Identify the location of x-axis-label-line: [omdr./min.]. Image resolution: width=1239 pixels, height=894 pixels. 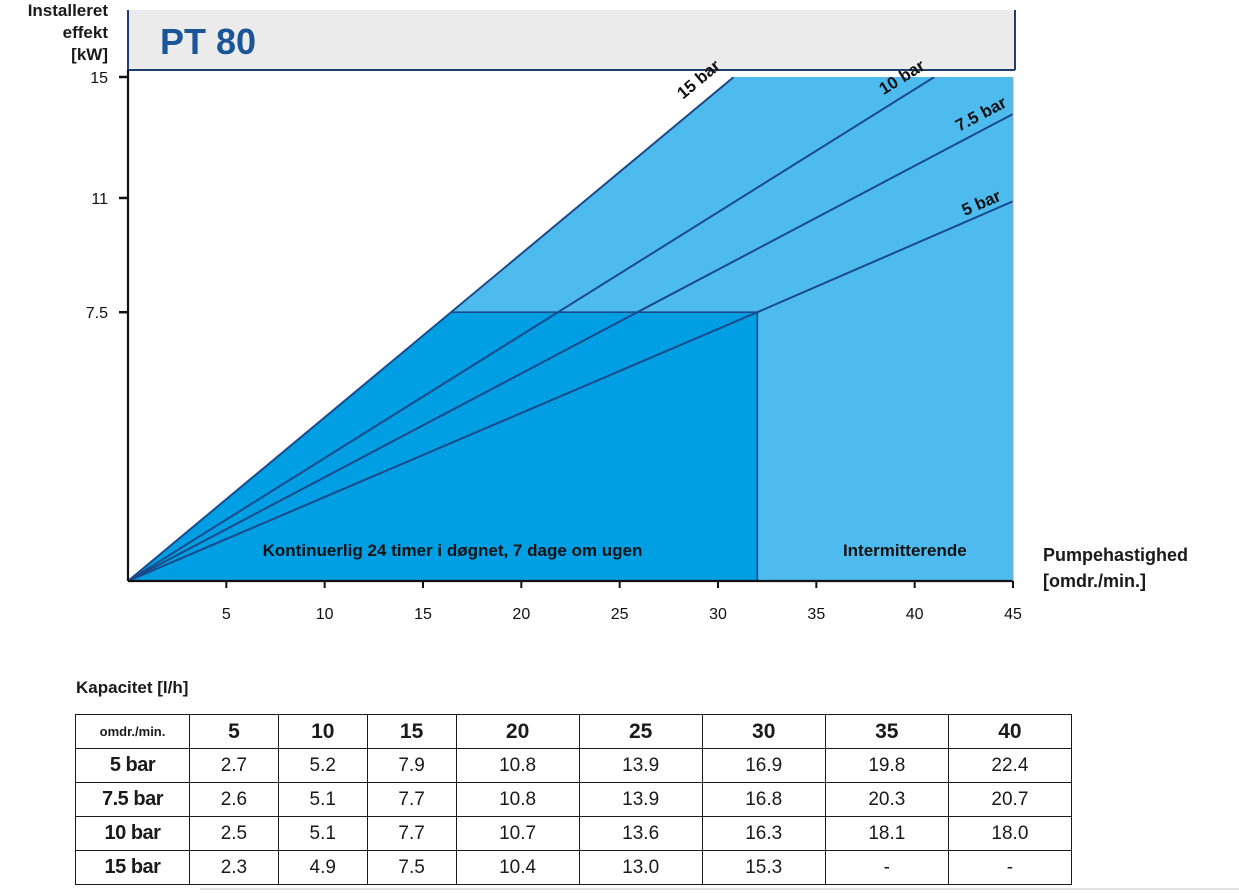
(1094, 581).